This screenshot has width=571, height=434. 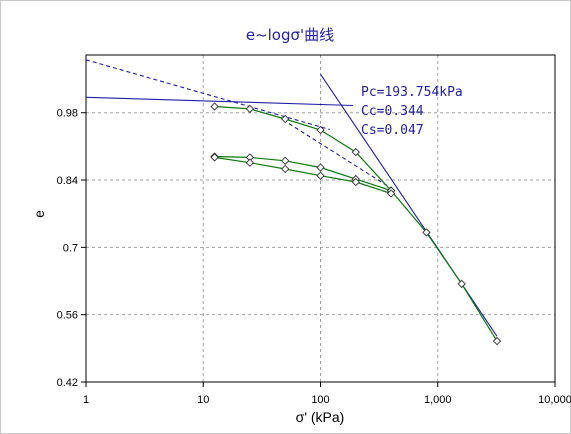 What do you see at coordinates (438, 400) in the screenshot?
I see `x-tick-label: 1,000` at bounding box center [438, 400].